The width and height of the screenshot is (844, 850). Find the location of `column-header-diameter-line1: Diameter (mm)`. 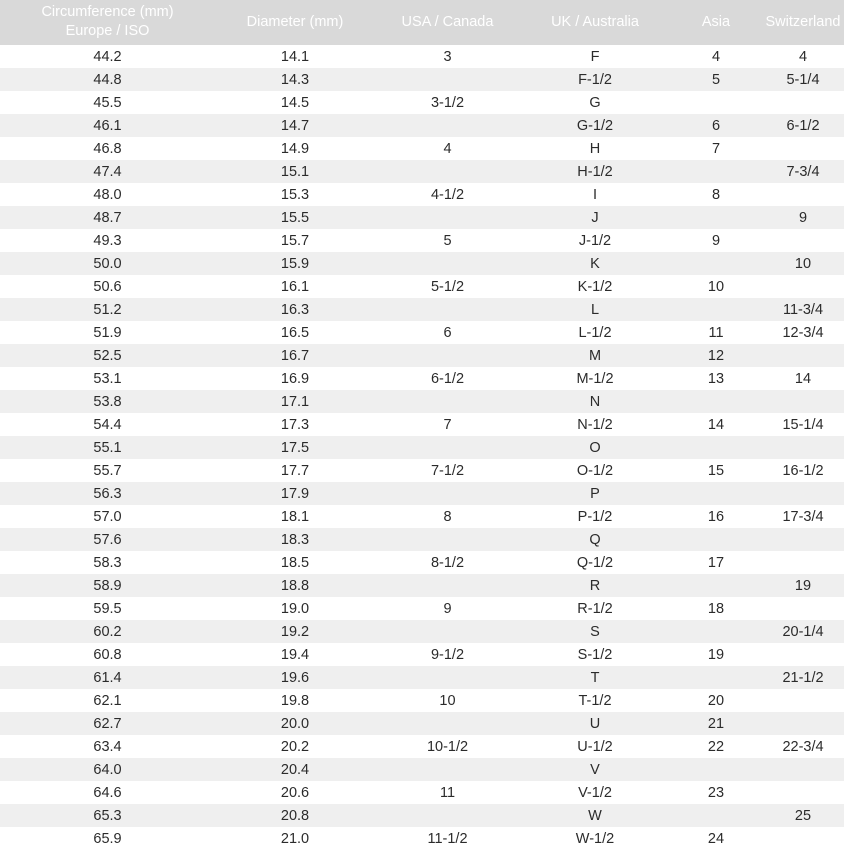

column-header-diameter-line1: Diameter (mm) is located at coordinates (295, 21).